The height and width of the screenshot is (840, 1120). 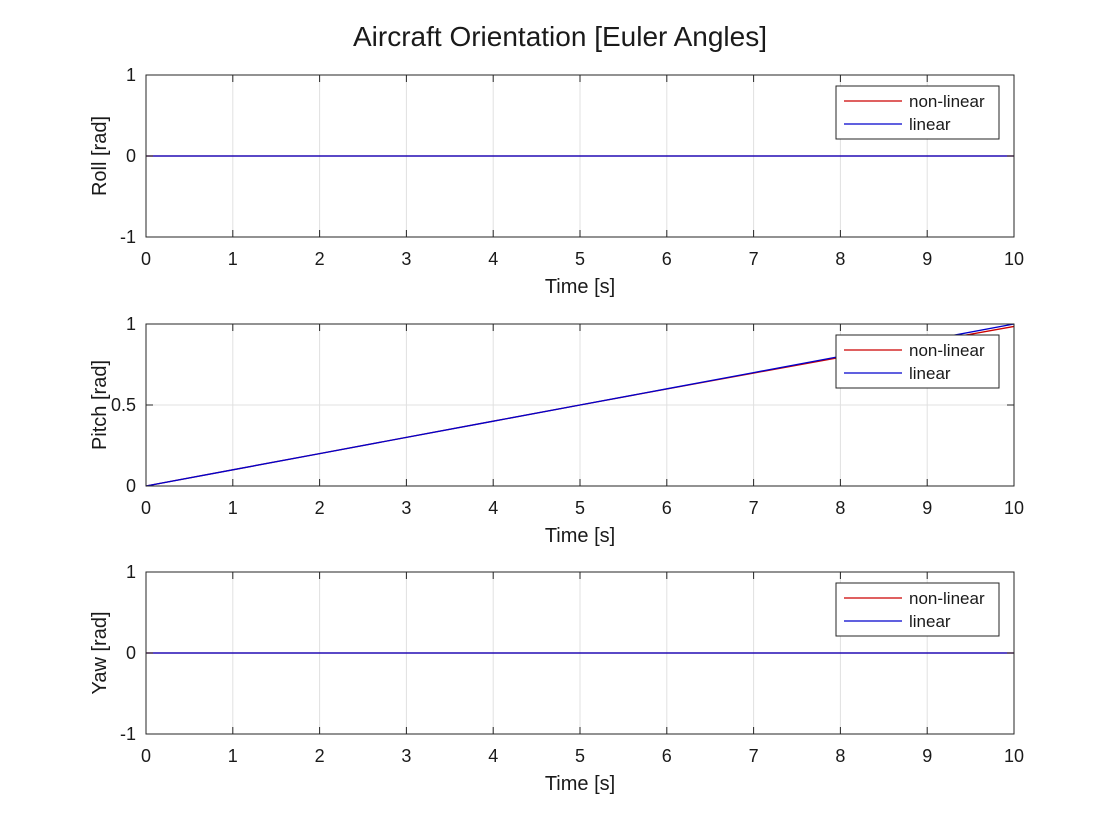 What do you see at coordinates (100, 405) in the screenshot?
I see `y-axis-label: Pitch [rad]` at bounding box center [100, 405].